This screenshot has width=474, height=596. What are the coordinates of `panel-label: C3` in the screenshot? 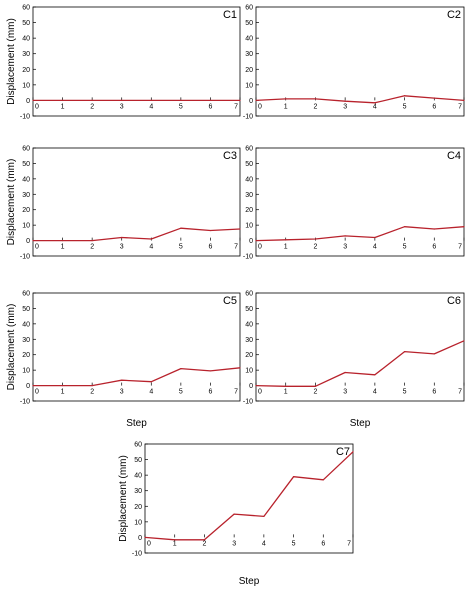 It's located at (230, 156).